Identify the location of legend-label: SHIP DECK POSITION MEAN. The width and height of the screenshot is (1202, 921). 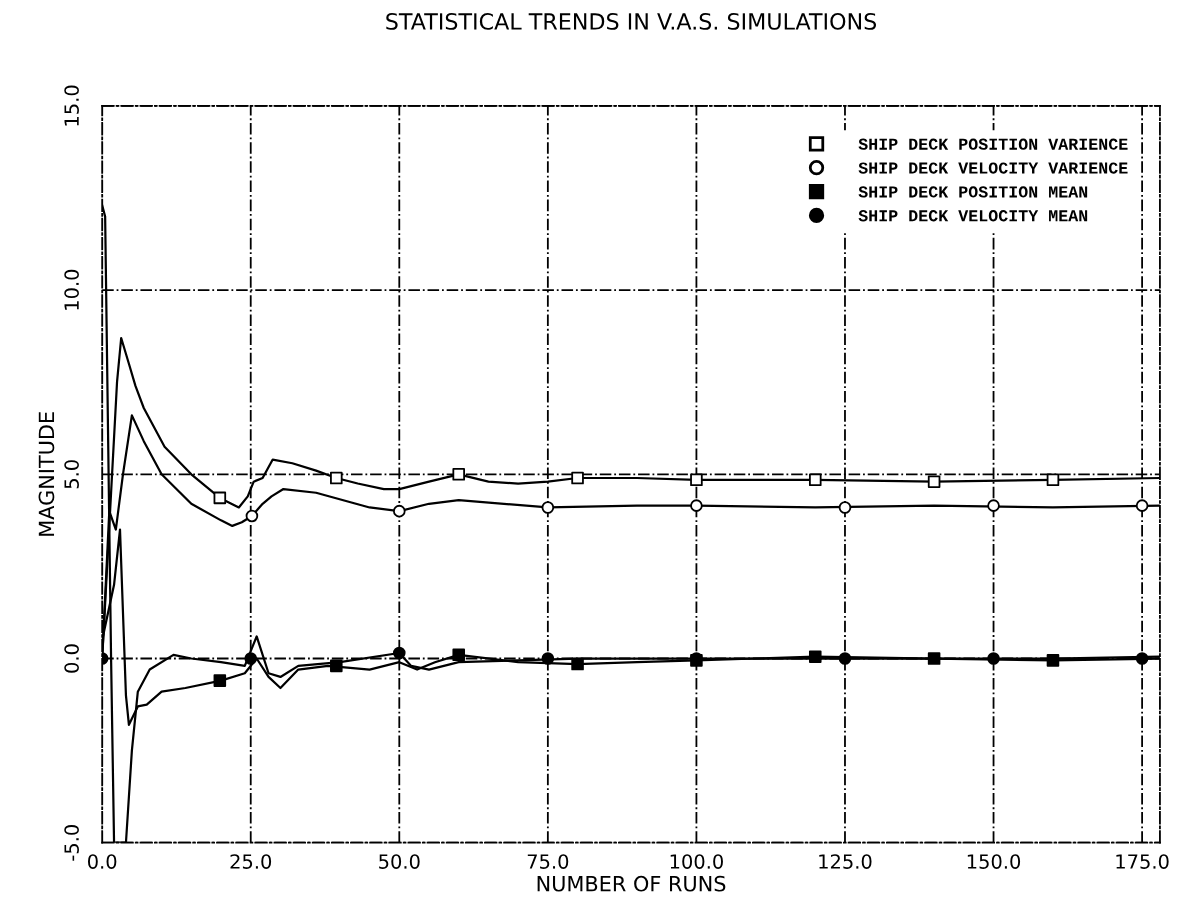
(973, 192).